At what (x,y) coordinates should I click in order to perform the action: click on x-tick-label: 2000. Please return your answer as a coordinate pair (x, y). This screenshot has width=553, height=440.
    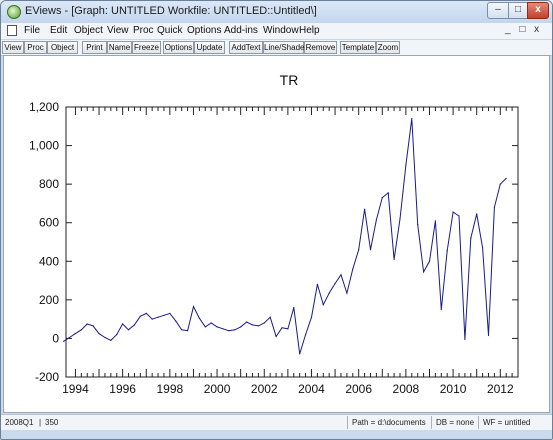
    Looking at the image, I should click on (217, 389).